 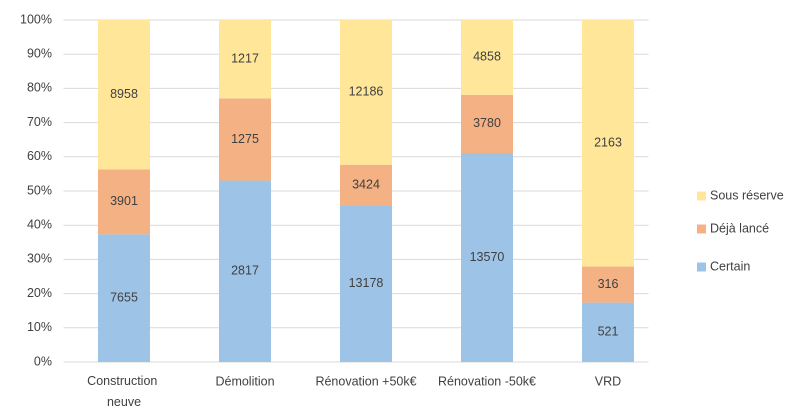 I want to click on x-tick-label: Construction neuve, so click(x=124, y=391).